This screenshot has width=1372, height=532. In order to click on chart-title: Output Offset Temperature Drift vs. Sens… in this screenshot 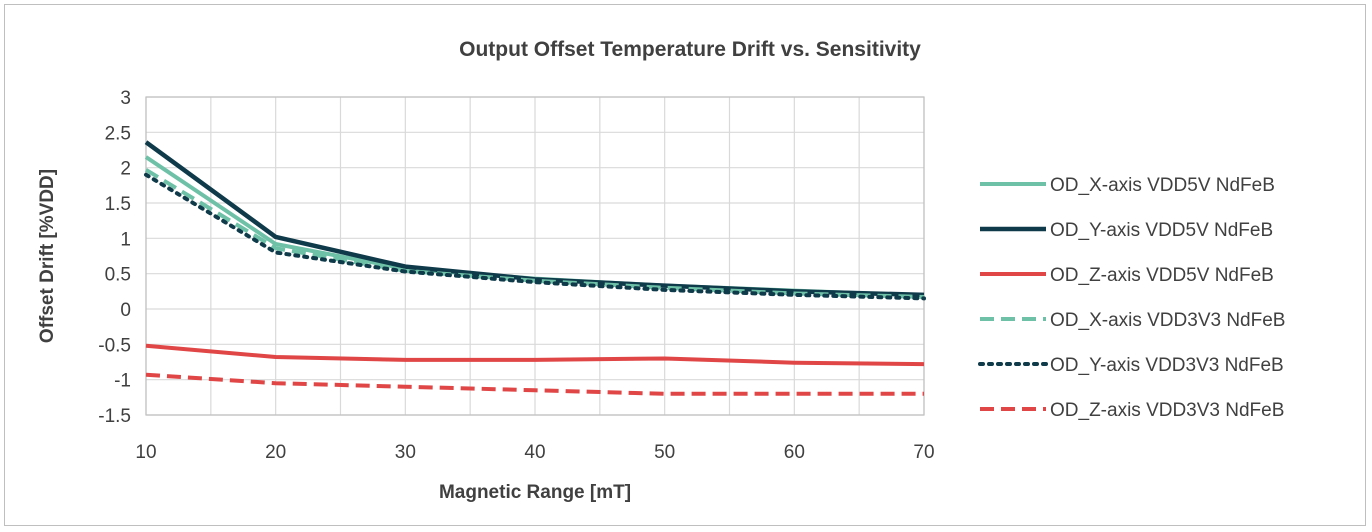, I will do `click(690, 49)`.